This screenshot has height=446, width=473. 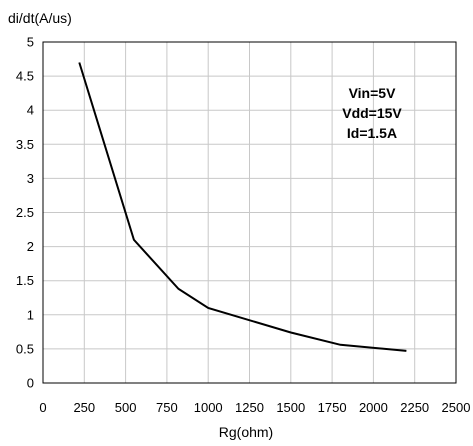 I want to click on y-tick-label: 2.5, so click(x=25, y=212).